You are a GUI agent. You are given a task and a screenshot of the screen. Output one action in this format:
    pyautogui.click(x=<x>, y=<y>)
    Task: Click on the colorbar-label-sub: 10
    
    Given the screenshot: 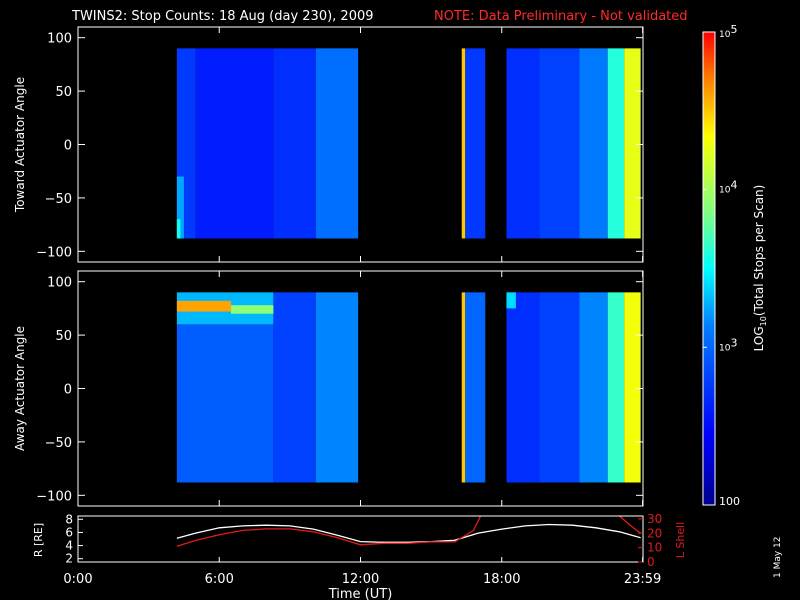 What is the action you would take?
    pyautogui.click(x=763, y=321)
    